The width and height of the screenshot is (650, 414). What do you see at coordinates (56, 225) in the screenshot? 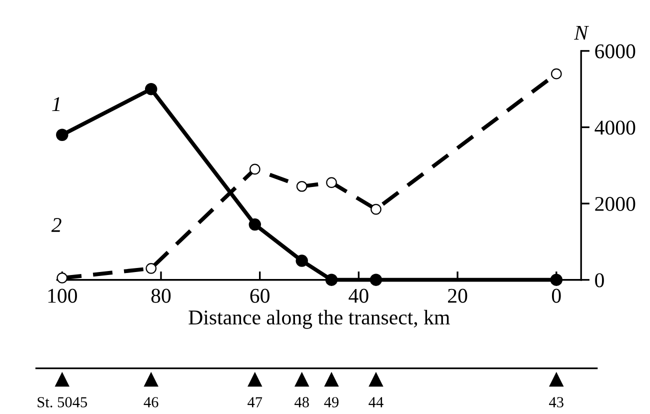
I see `series-label: 2` at bounding box center [56, 225].